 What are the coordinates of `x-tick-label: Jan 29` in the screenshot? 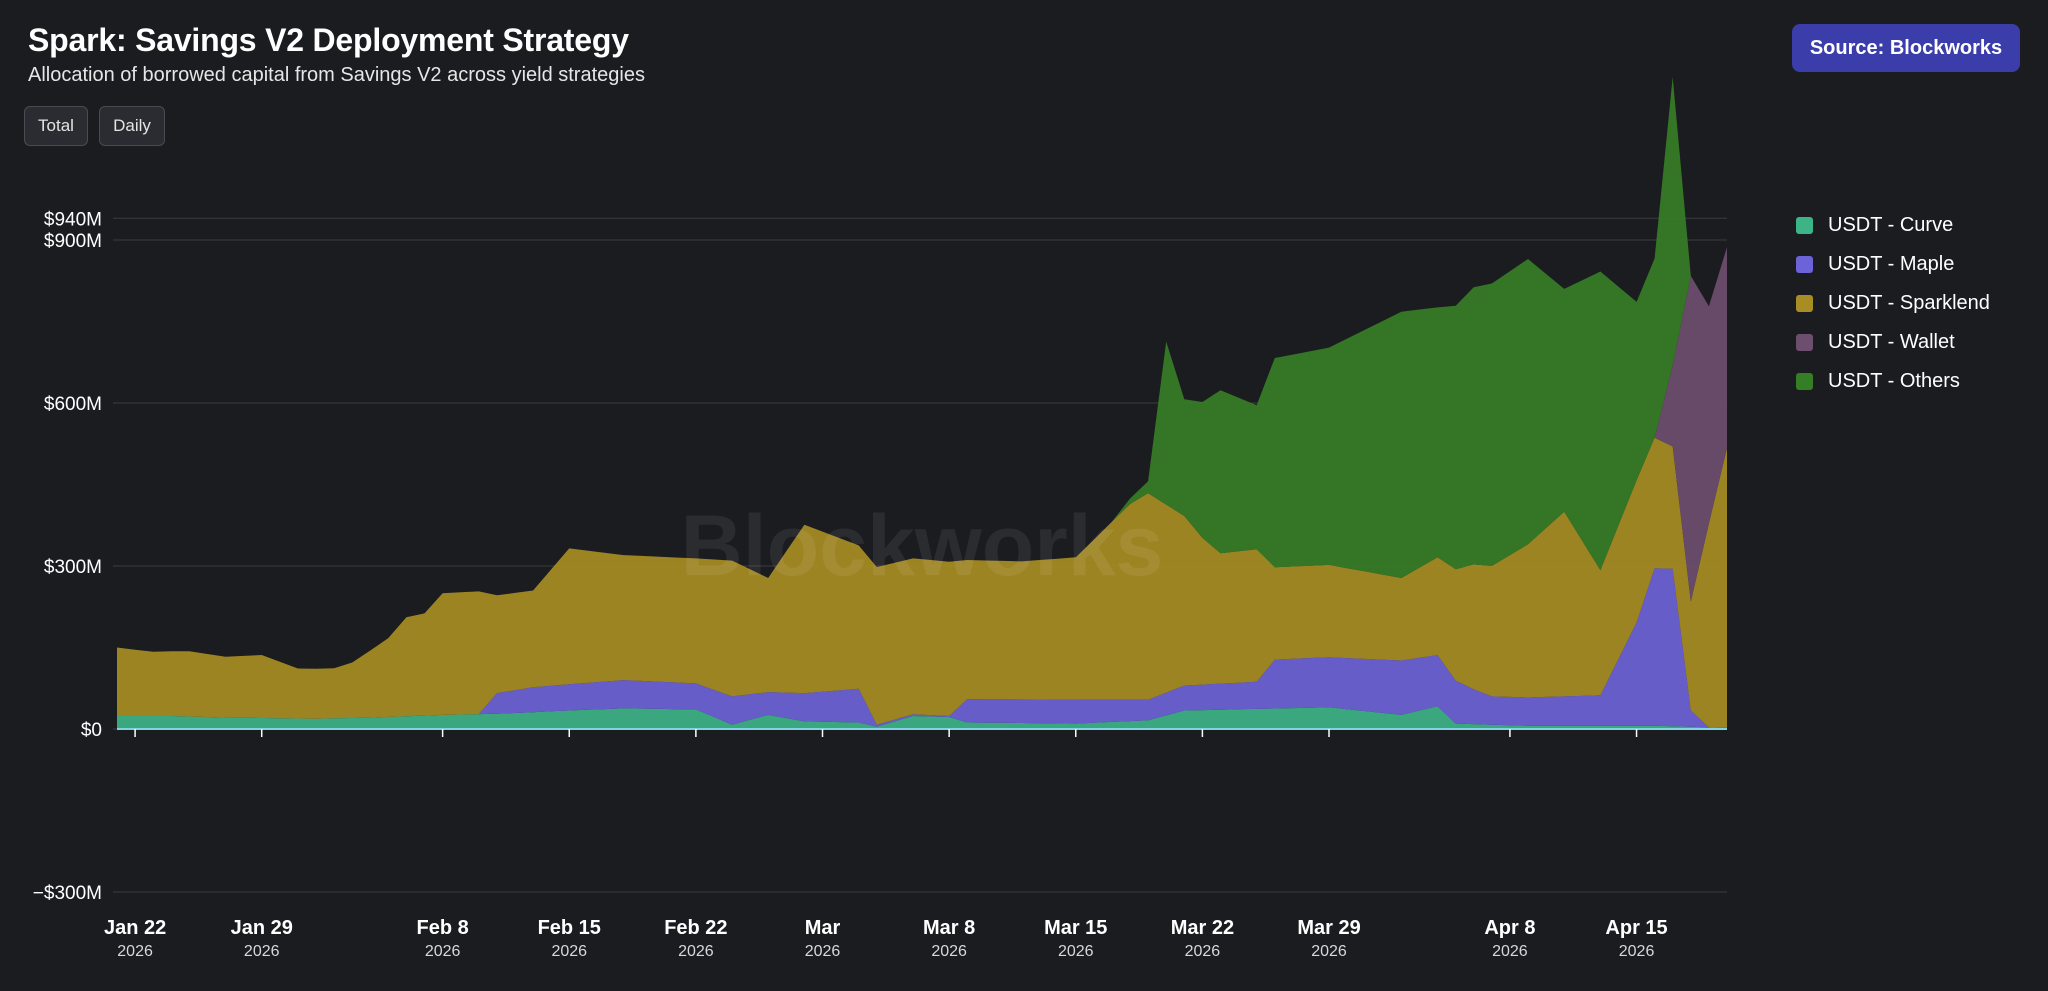 It's located at (262, 928).